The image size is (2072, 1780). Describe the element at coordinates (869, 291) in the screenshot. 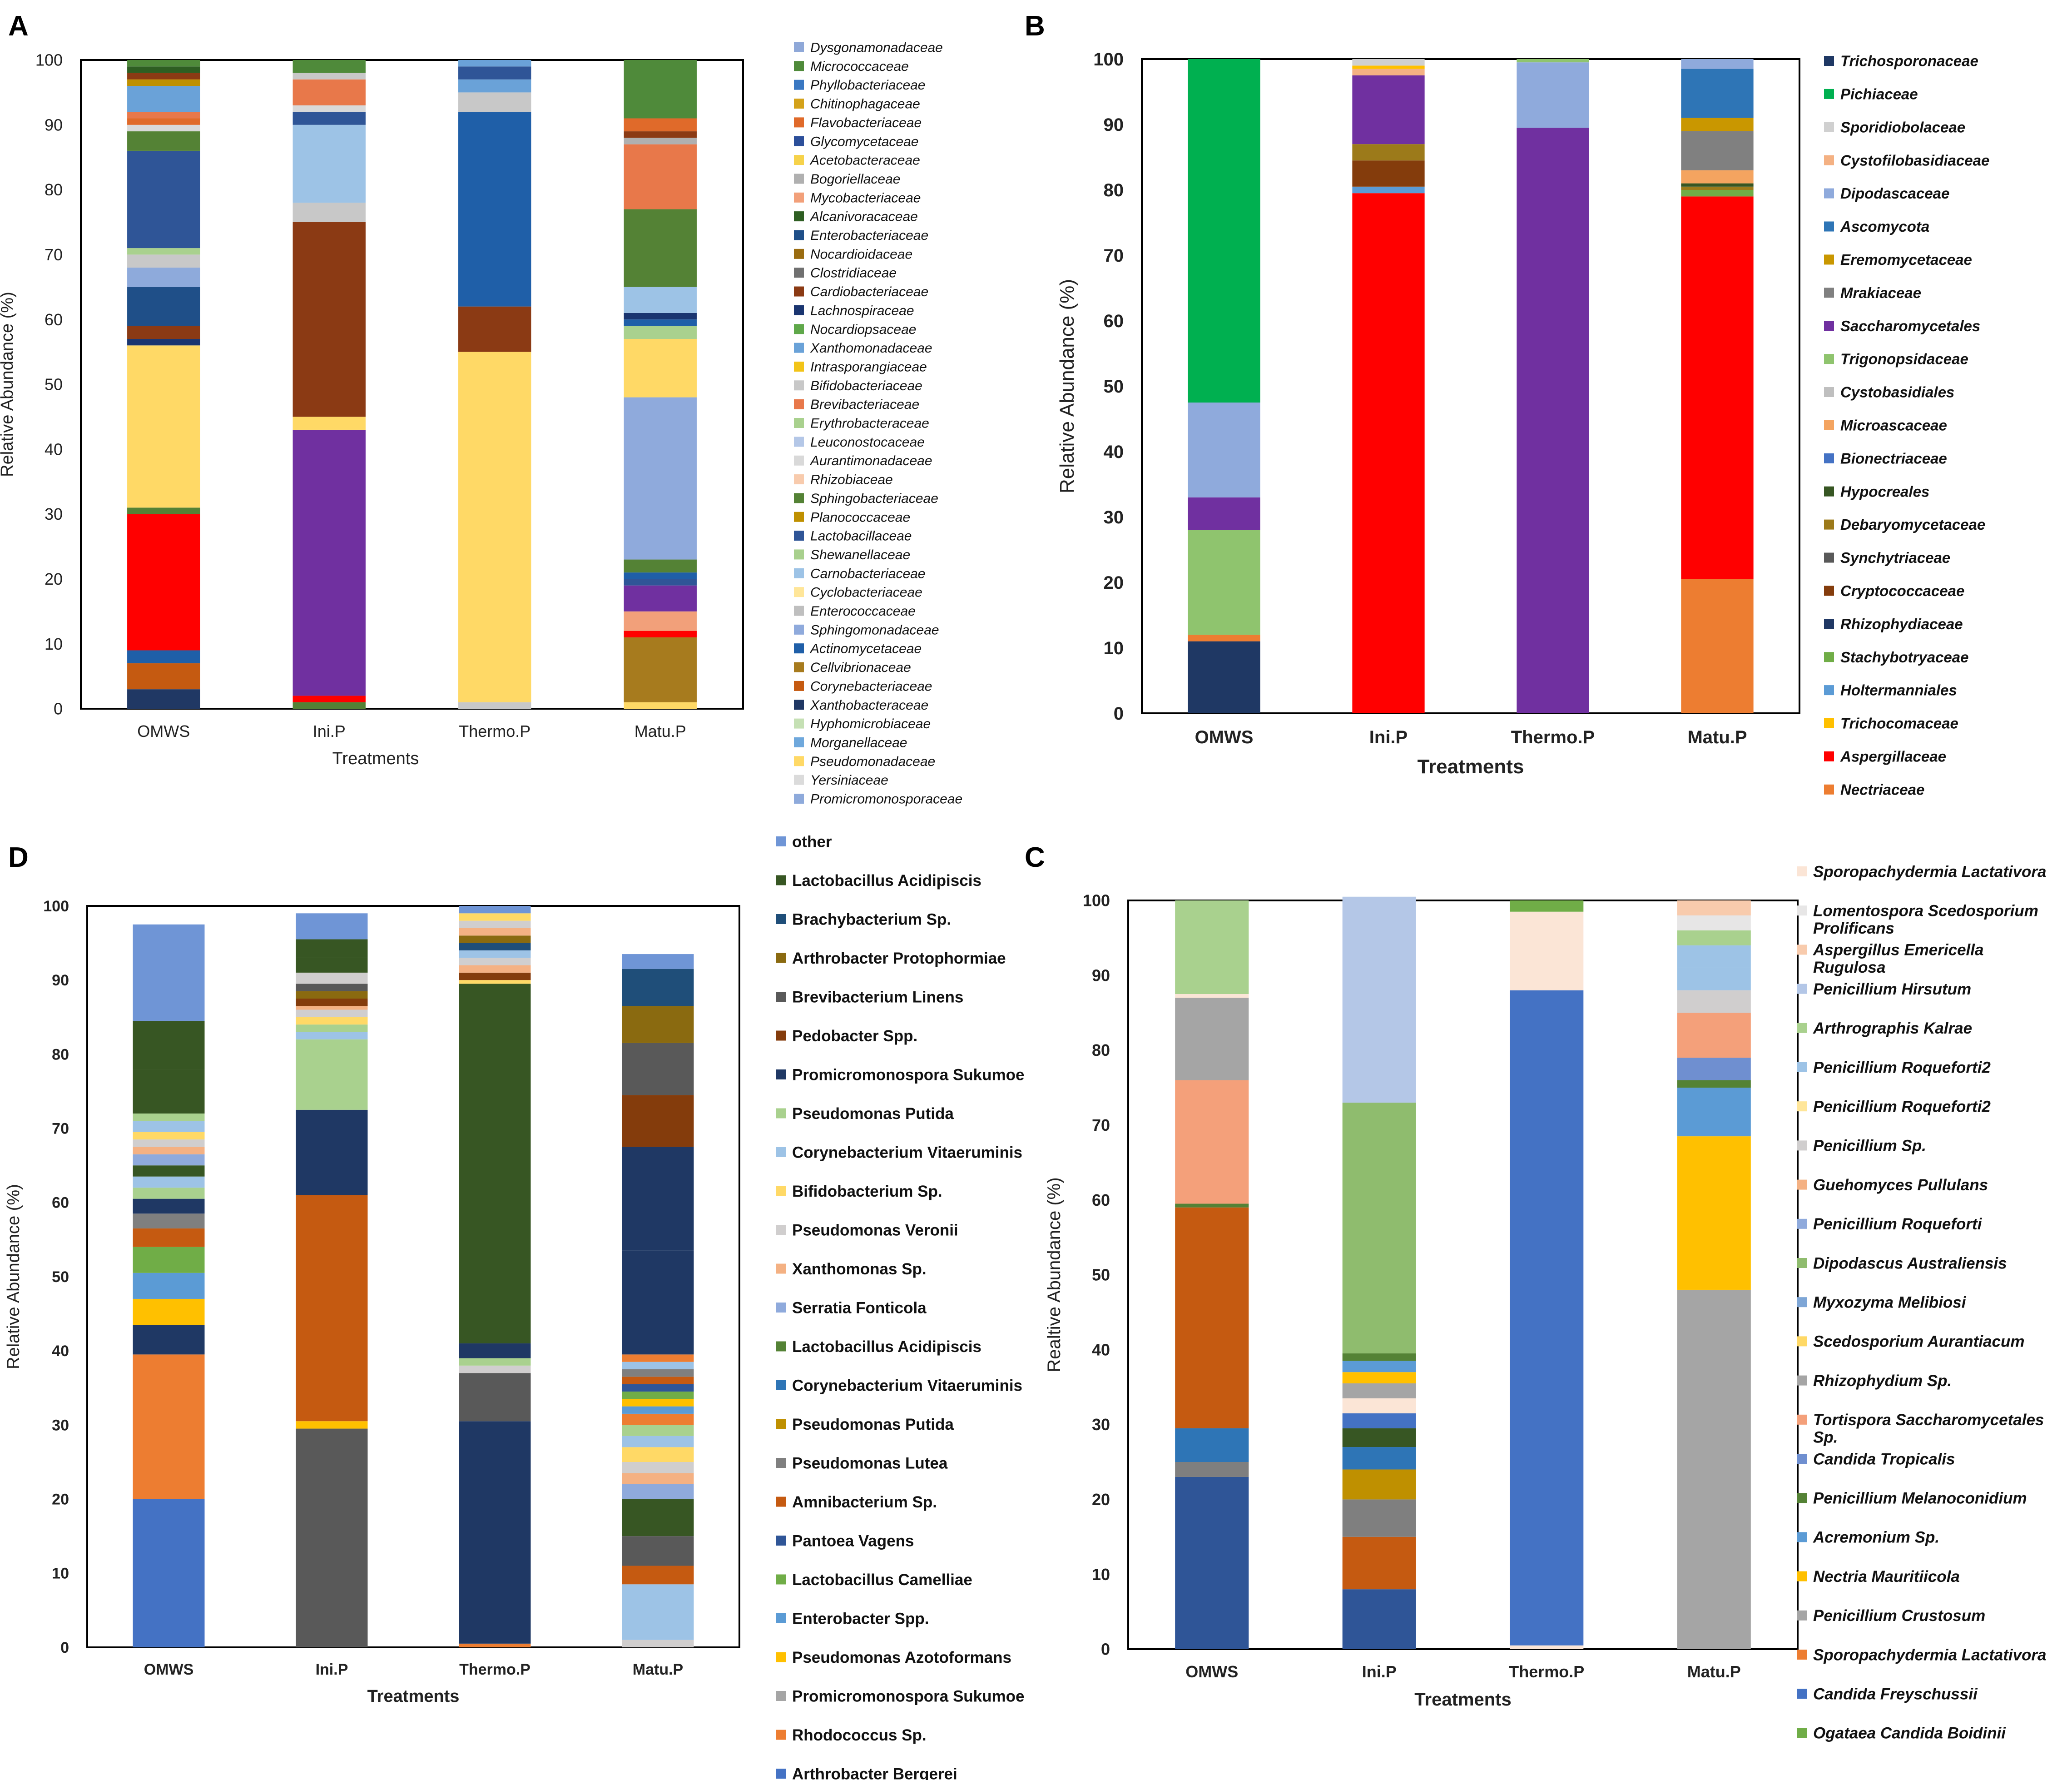

I see `legend-label: Cardiobacteriaceae` at that location.